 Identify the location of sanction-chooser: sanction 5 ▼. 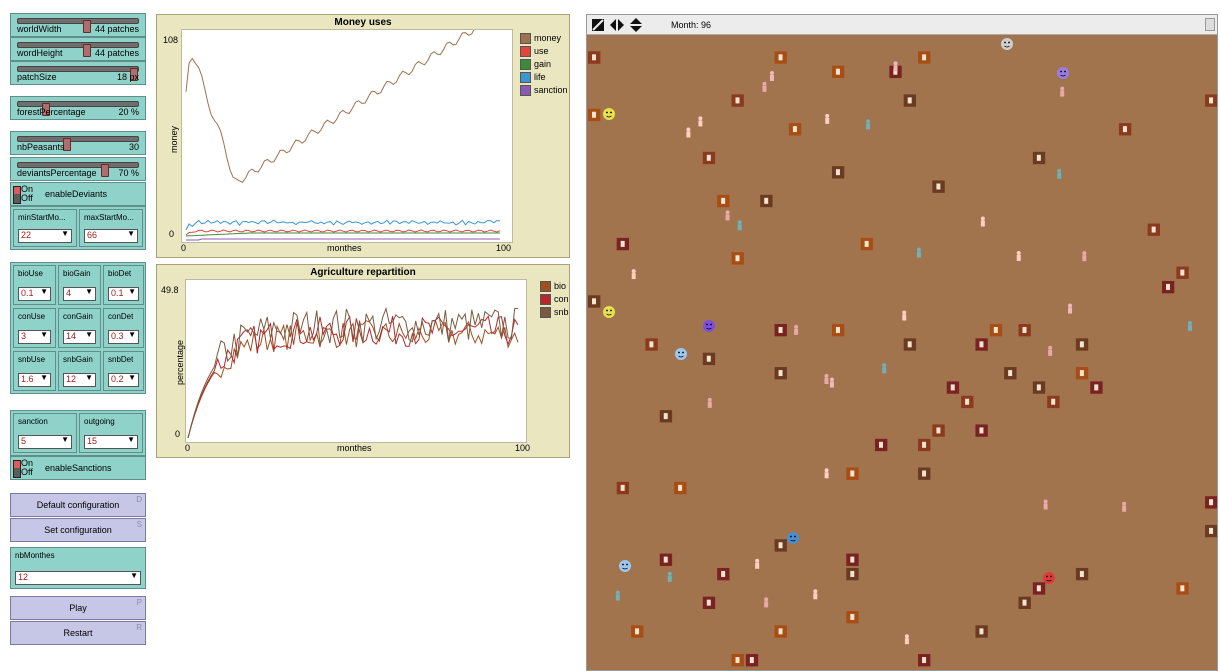
(45, 433).